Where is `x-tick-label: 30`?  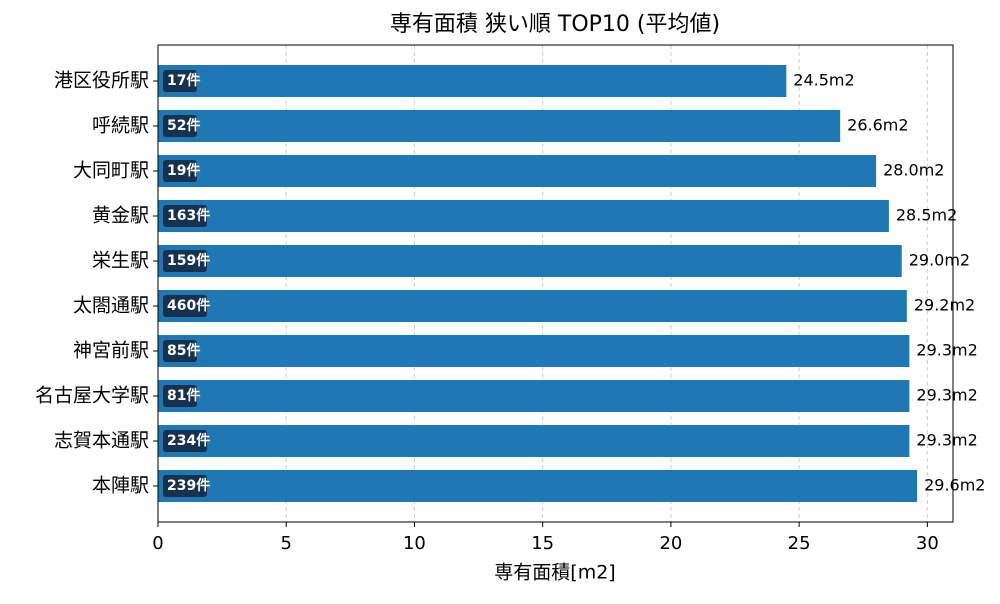 x-tick-label: 30 is located at coordinates (927, 543).